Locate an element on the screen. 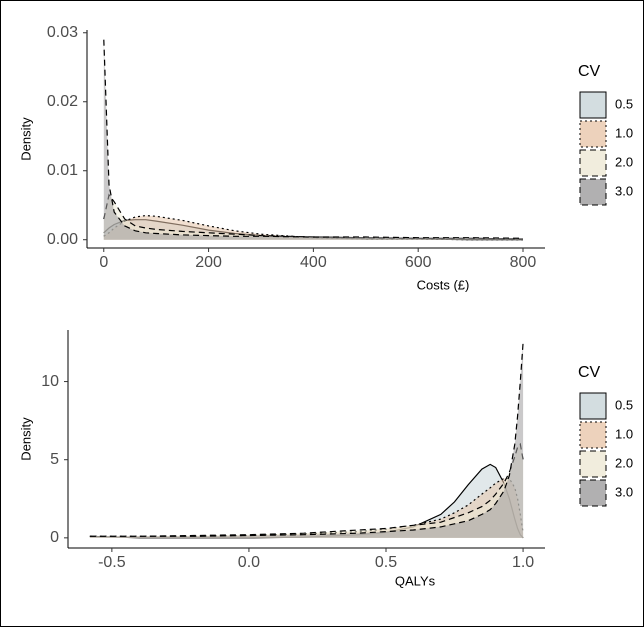 The image size is (644, 627). y-tick-label: 0.03 is located at coordinates (62, 32).